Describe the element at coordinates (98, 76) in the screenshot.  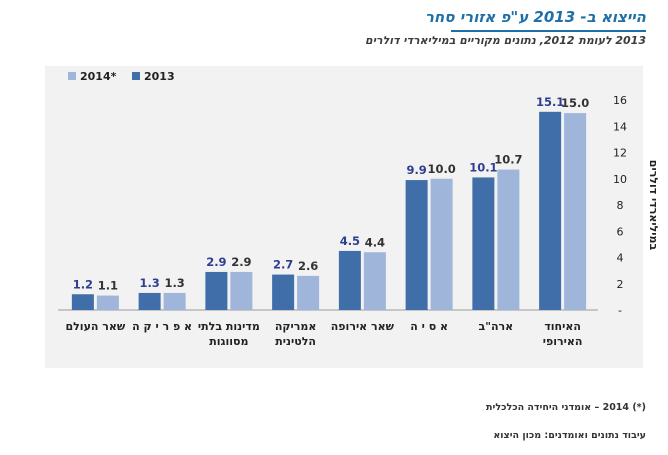
I see `legend-label-2014: 2014*` at that location.